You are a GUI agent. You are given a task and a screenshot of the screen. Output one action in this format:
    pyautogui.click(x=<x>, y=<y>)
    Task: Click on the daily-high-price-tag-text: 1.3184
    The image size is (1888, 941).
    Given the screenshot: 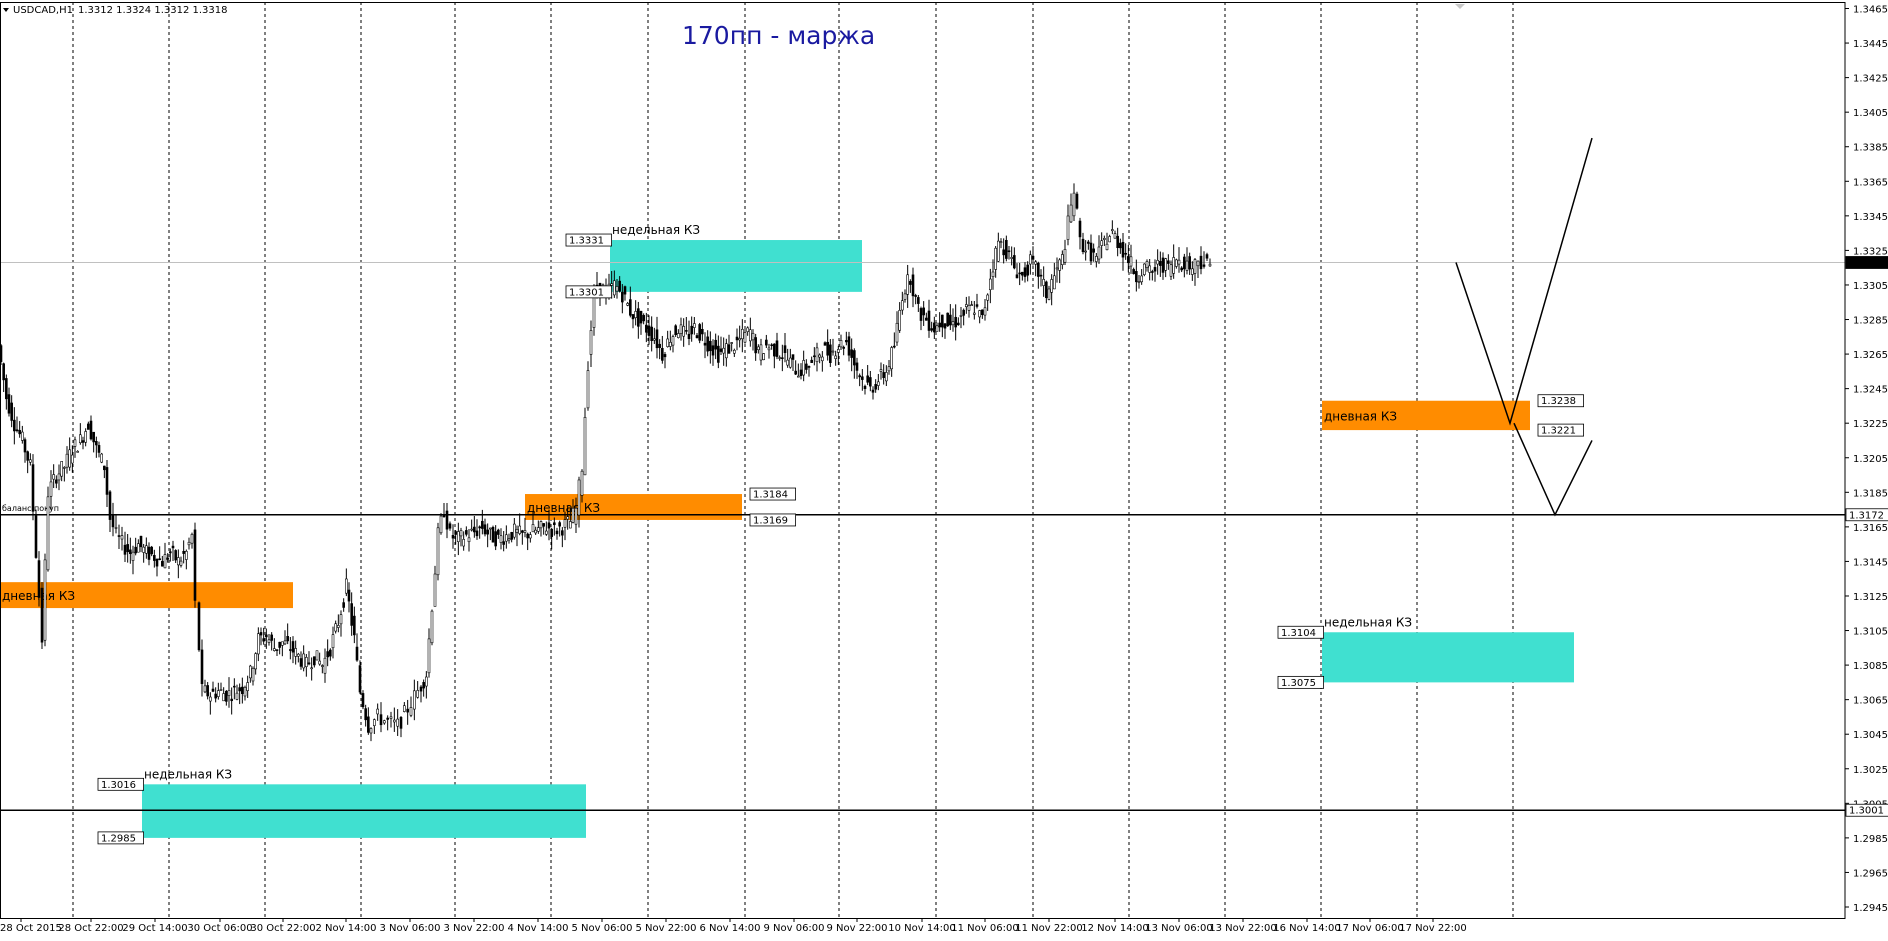 What is the action you would take?
    pyautogui.click(x=770, y=495)
    